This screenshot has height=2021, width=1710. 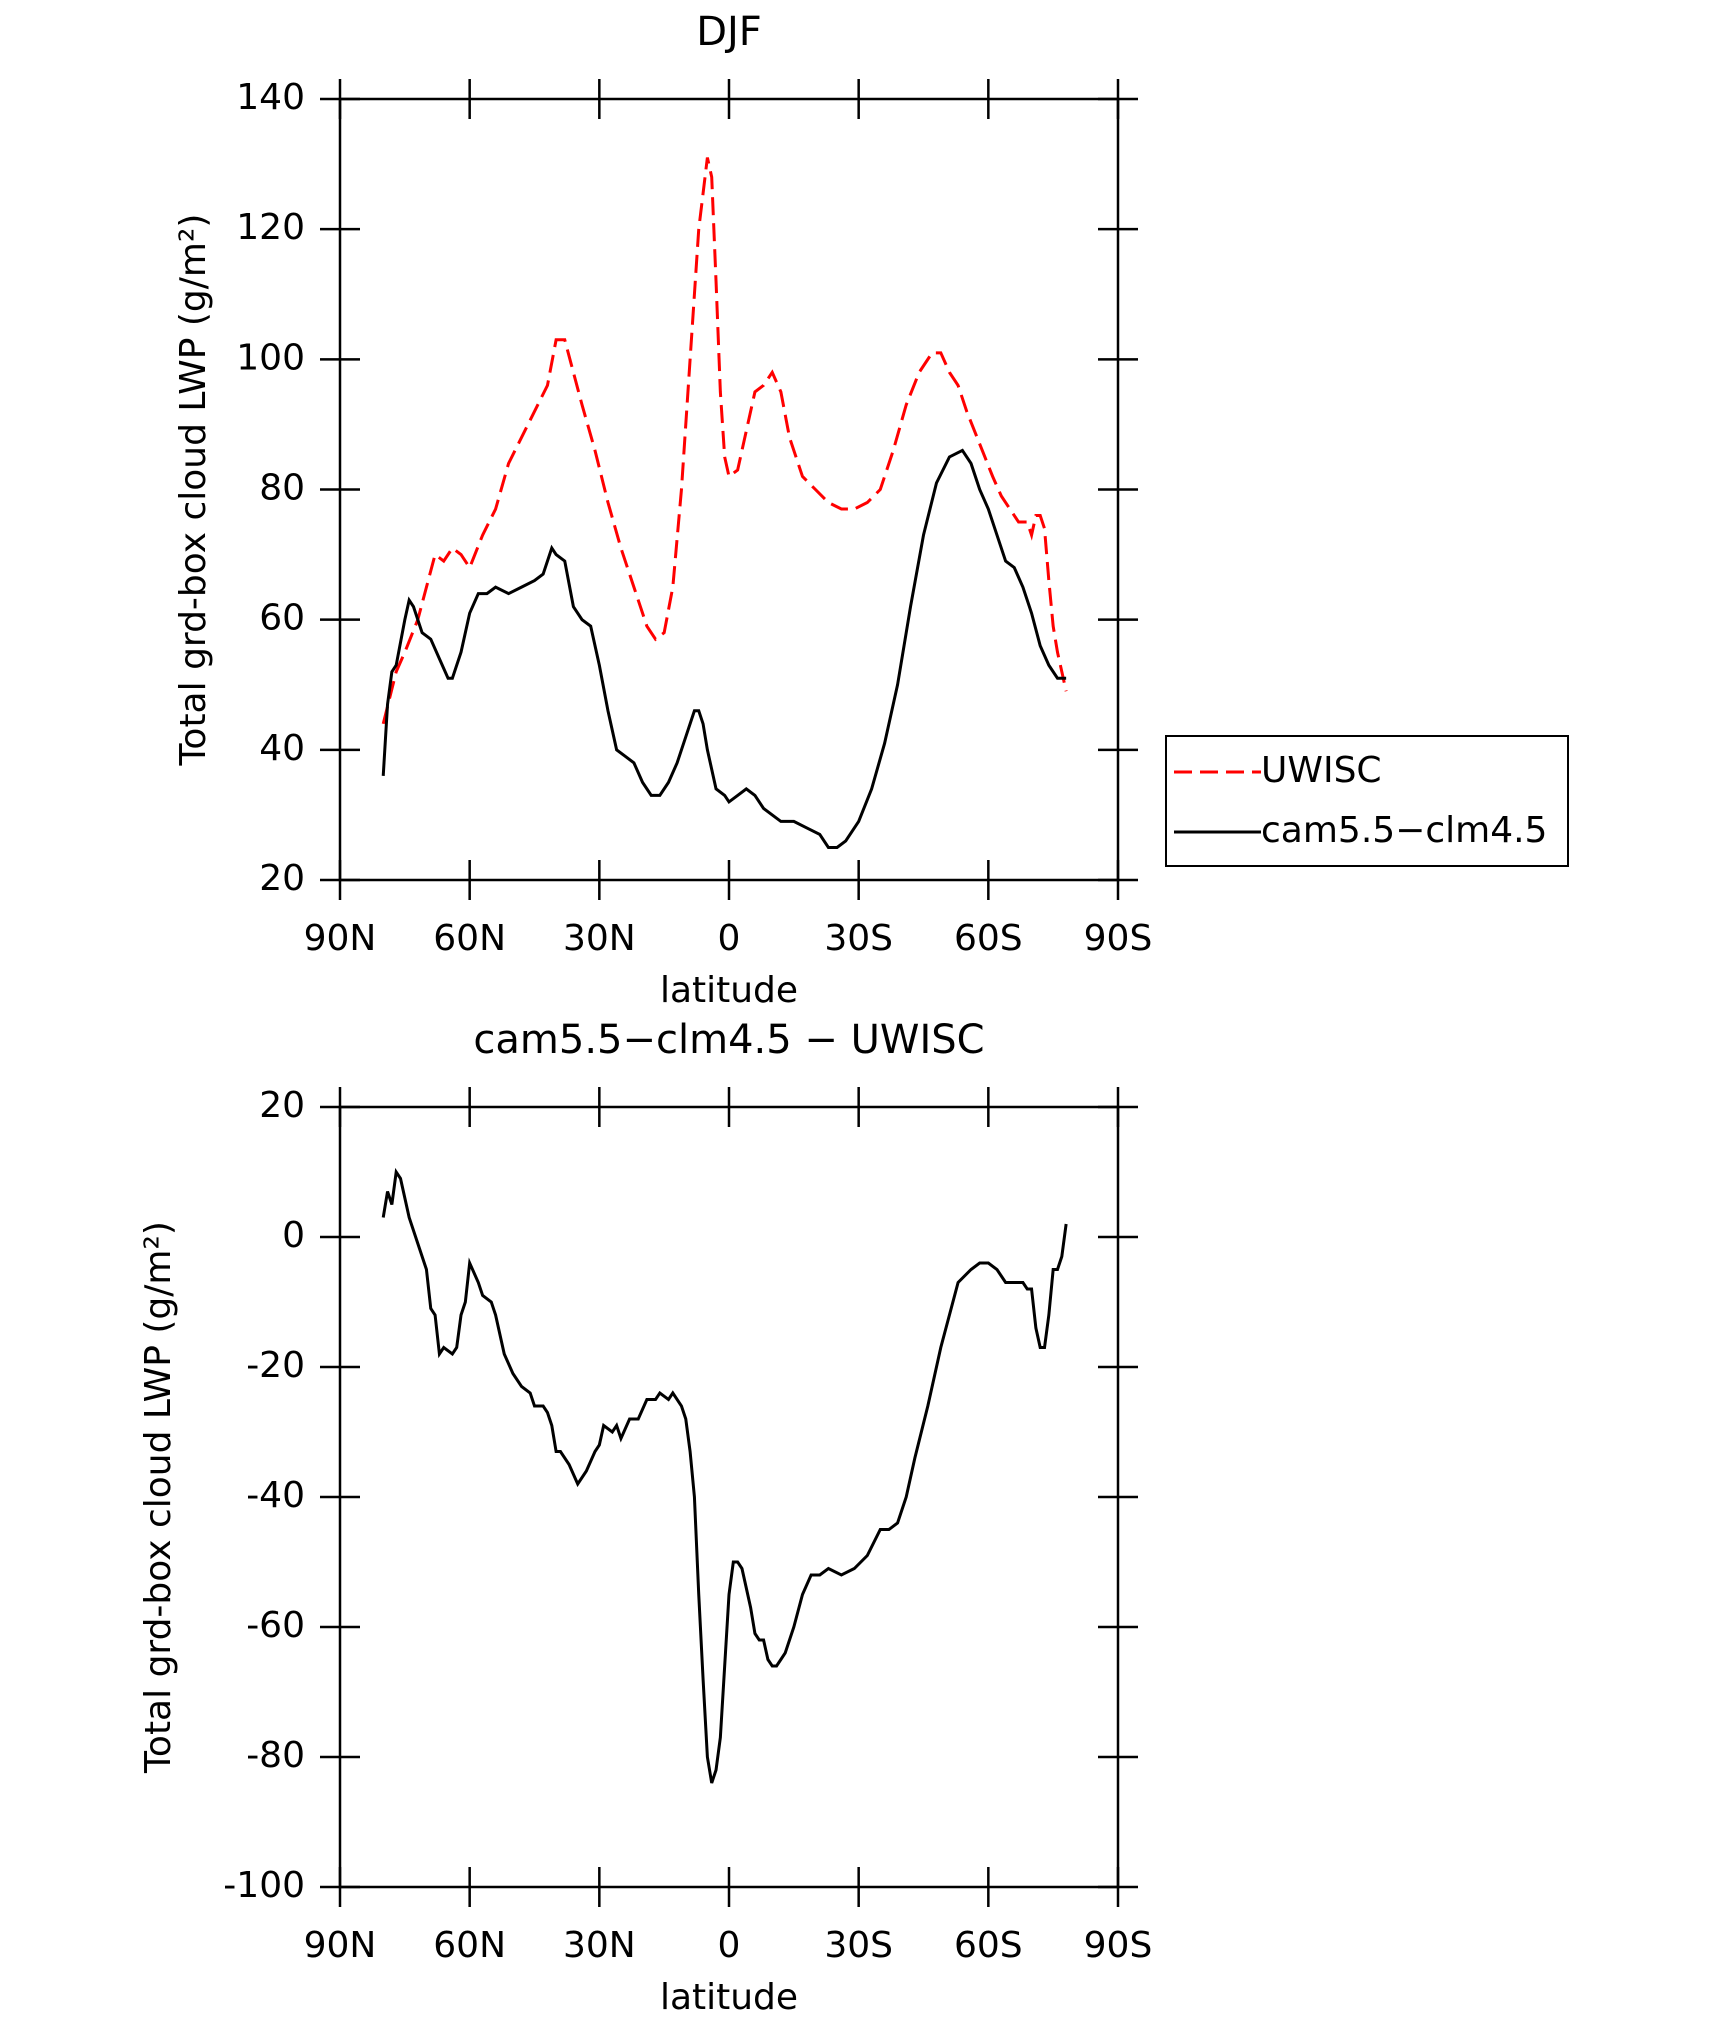 I want to click on legend-box, so click(x=1367, y=801).